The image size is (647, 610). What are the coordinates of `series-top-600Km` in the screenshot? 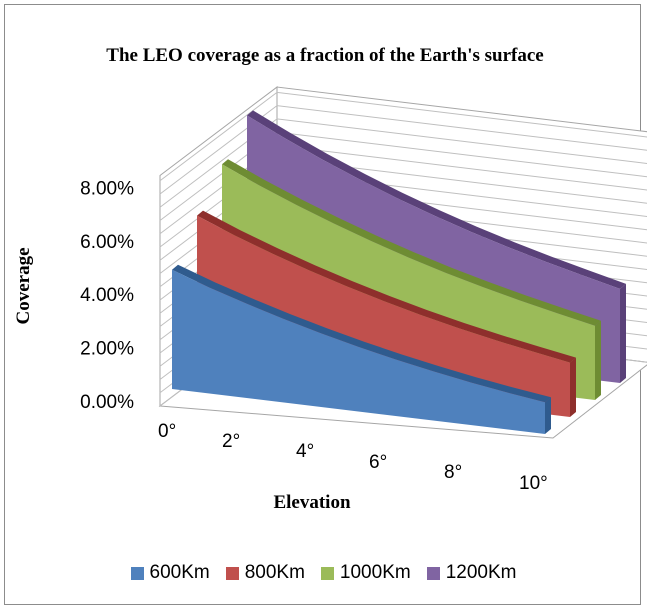 It's located at (361, 333).